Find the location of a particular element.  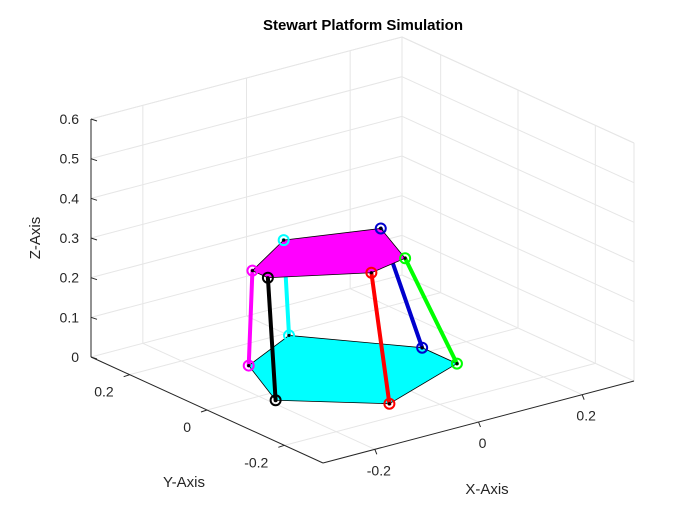

leg-6-base-joint is located at coordinates (275, 400).